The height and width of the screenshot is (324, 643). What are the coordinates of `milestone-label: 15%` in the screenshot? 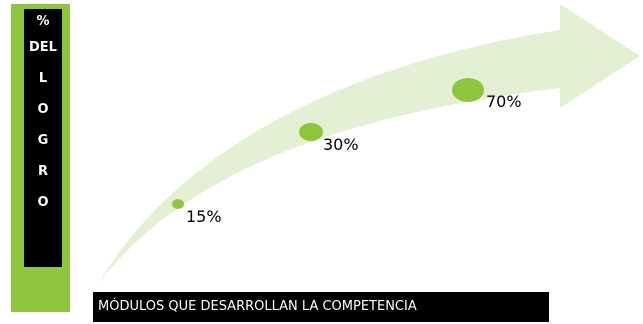 It's located at (204, 216).